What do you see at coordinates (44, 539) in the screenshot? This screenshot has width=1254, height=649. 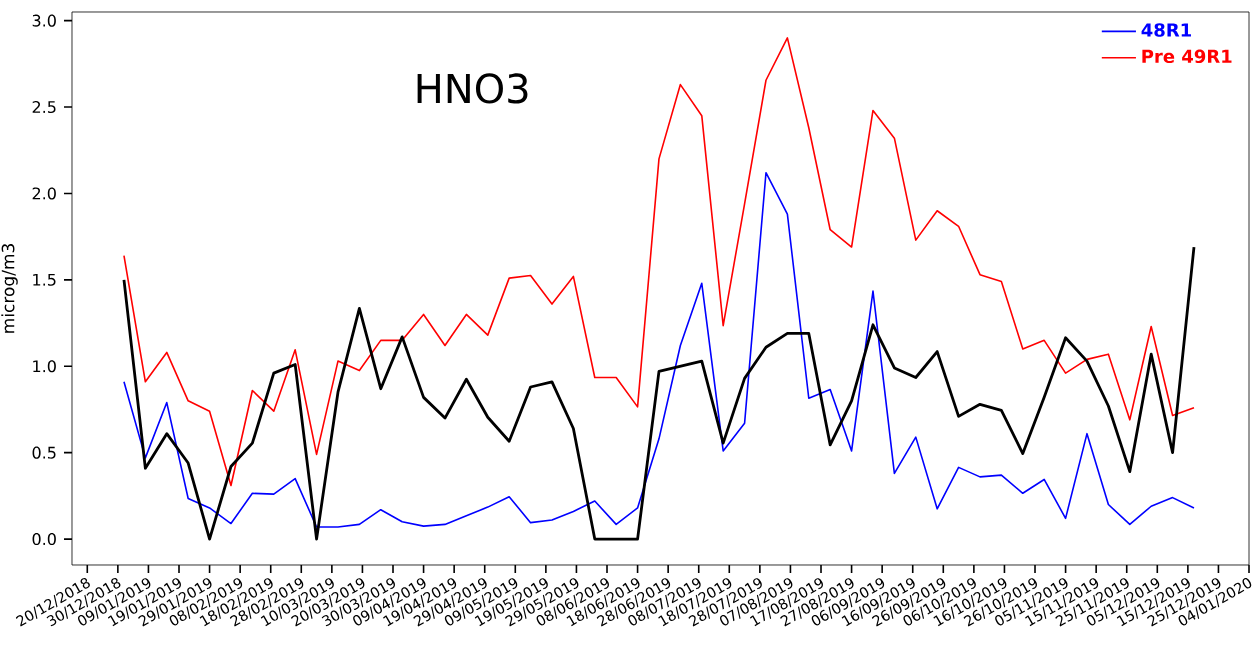 I see `y-tick-label: 0.0` at bounding box center [44, 539].